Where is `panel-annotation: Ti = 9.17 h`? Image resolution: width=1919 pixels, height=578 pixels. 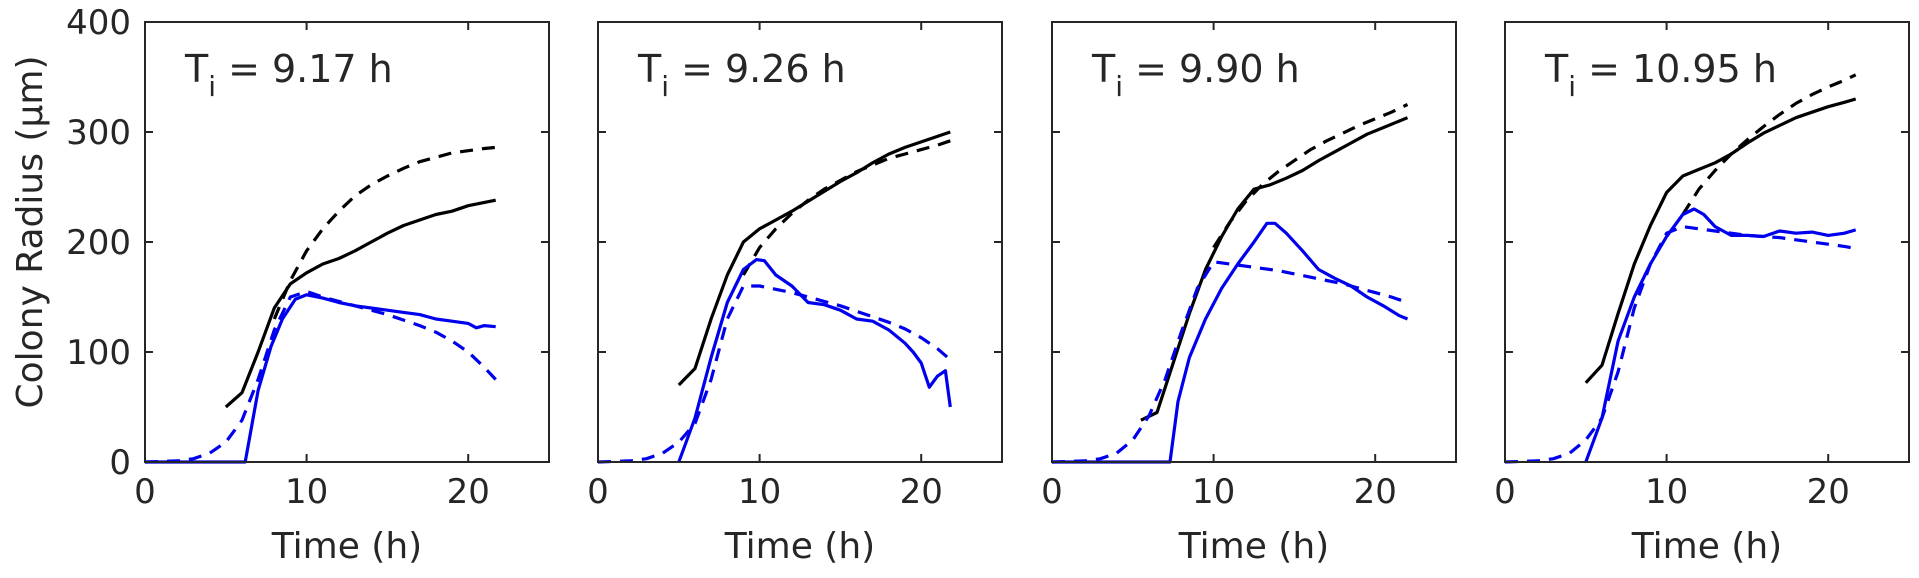 panel-annotation: Ti = 9.17 h is located at coordinates (288, 75).